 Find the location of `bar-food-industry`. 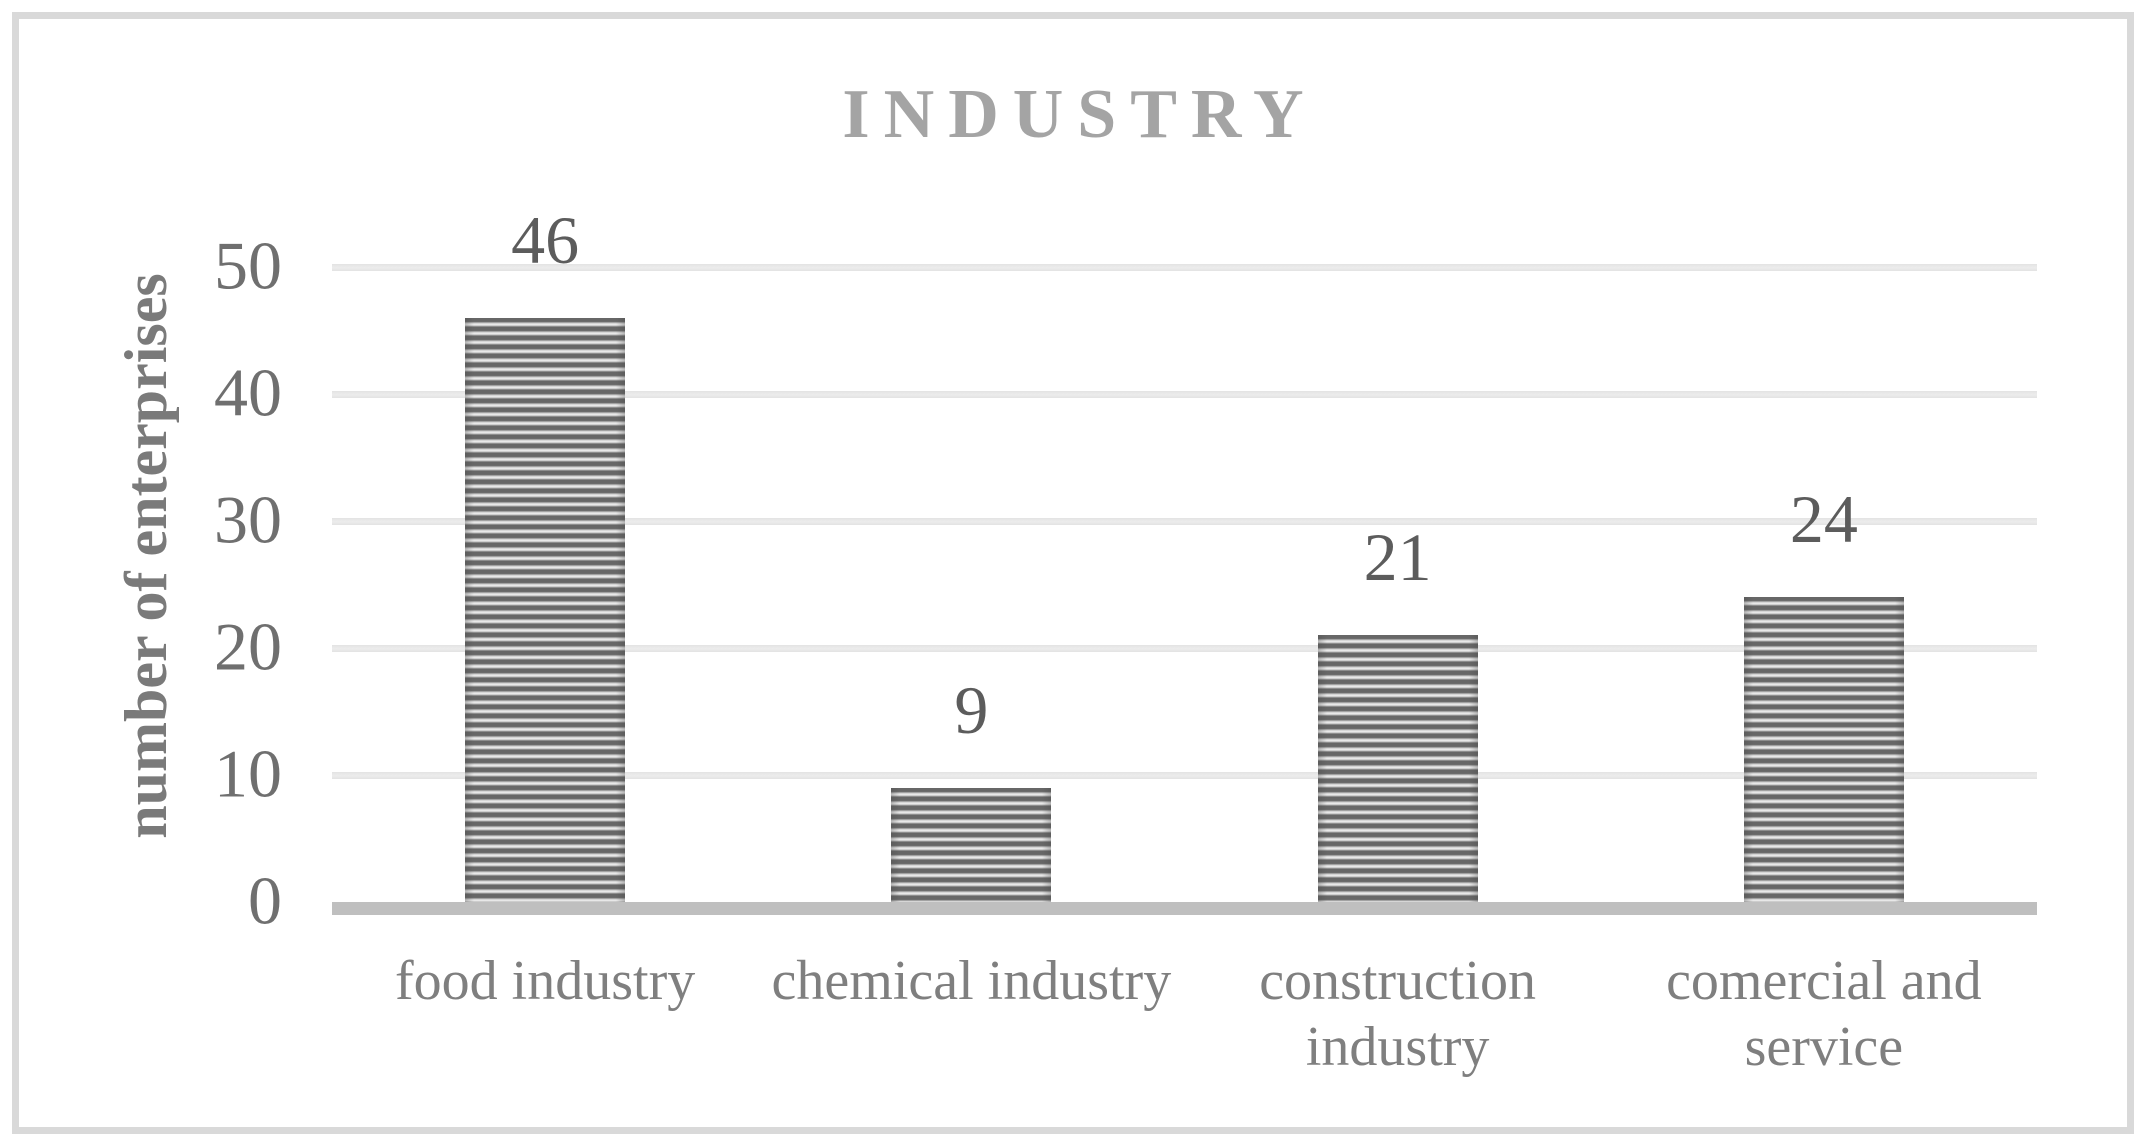

bar-food-industry is located at coordinates (545, 609).